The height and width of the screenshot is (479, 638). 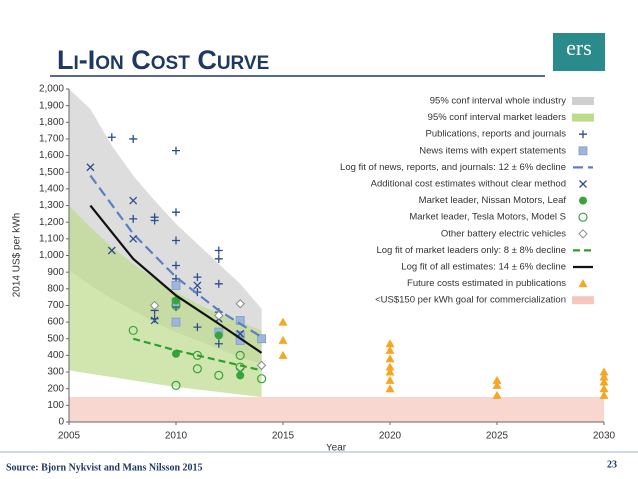 I want to click on y-tick-label: 200, so click(x=55, y=388).